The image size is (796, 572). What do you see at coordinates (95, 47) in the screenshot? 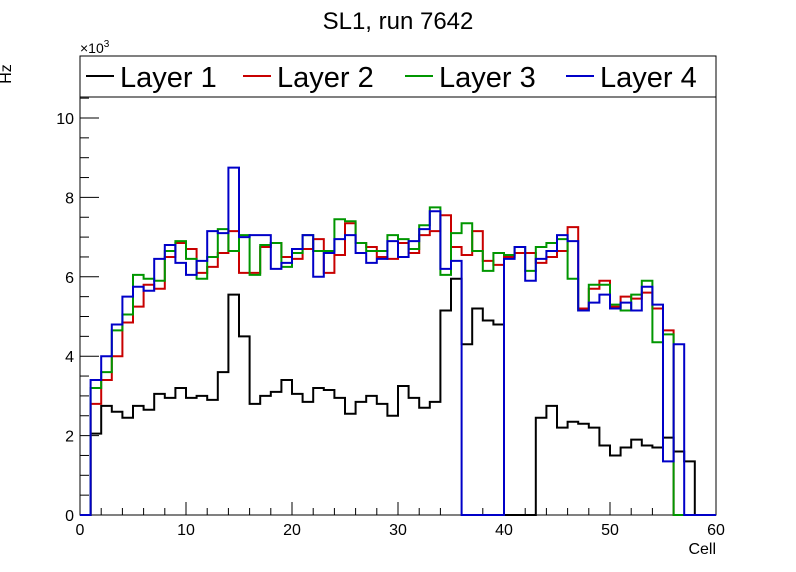
I see `y-axis-exponent: ×10³` at bounding box center [95, 47].